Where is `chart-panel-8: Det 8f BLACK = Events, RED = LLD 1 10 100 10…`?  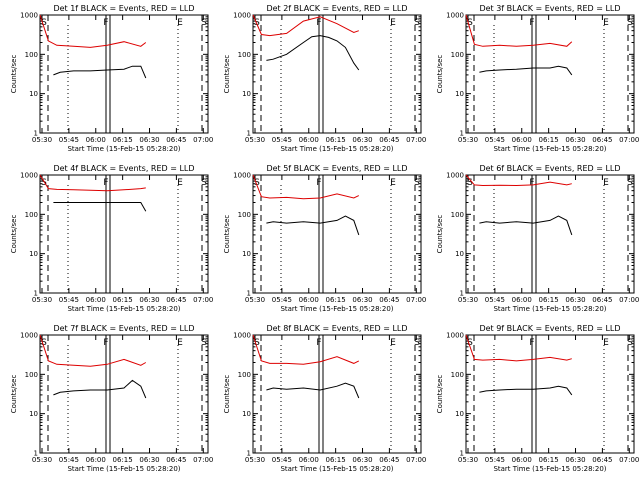
chart-panel-8: Det 8f BLACK = Events, RED = LLD 1 10 100 10… is located at coordinates (324, 398).